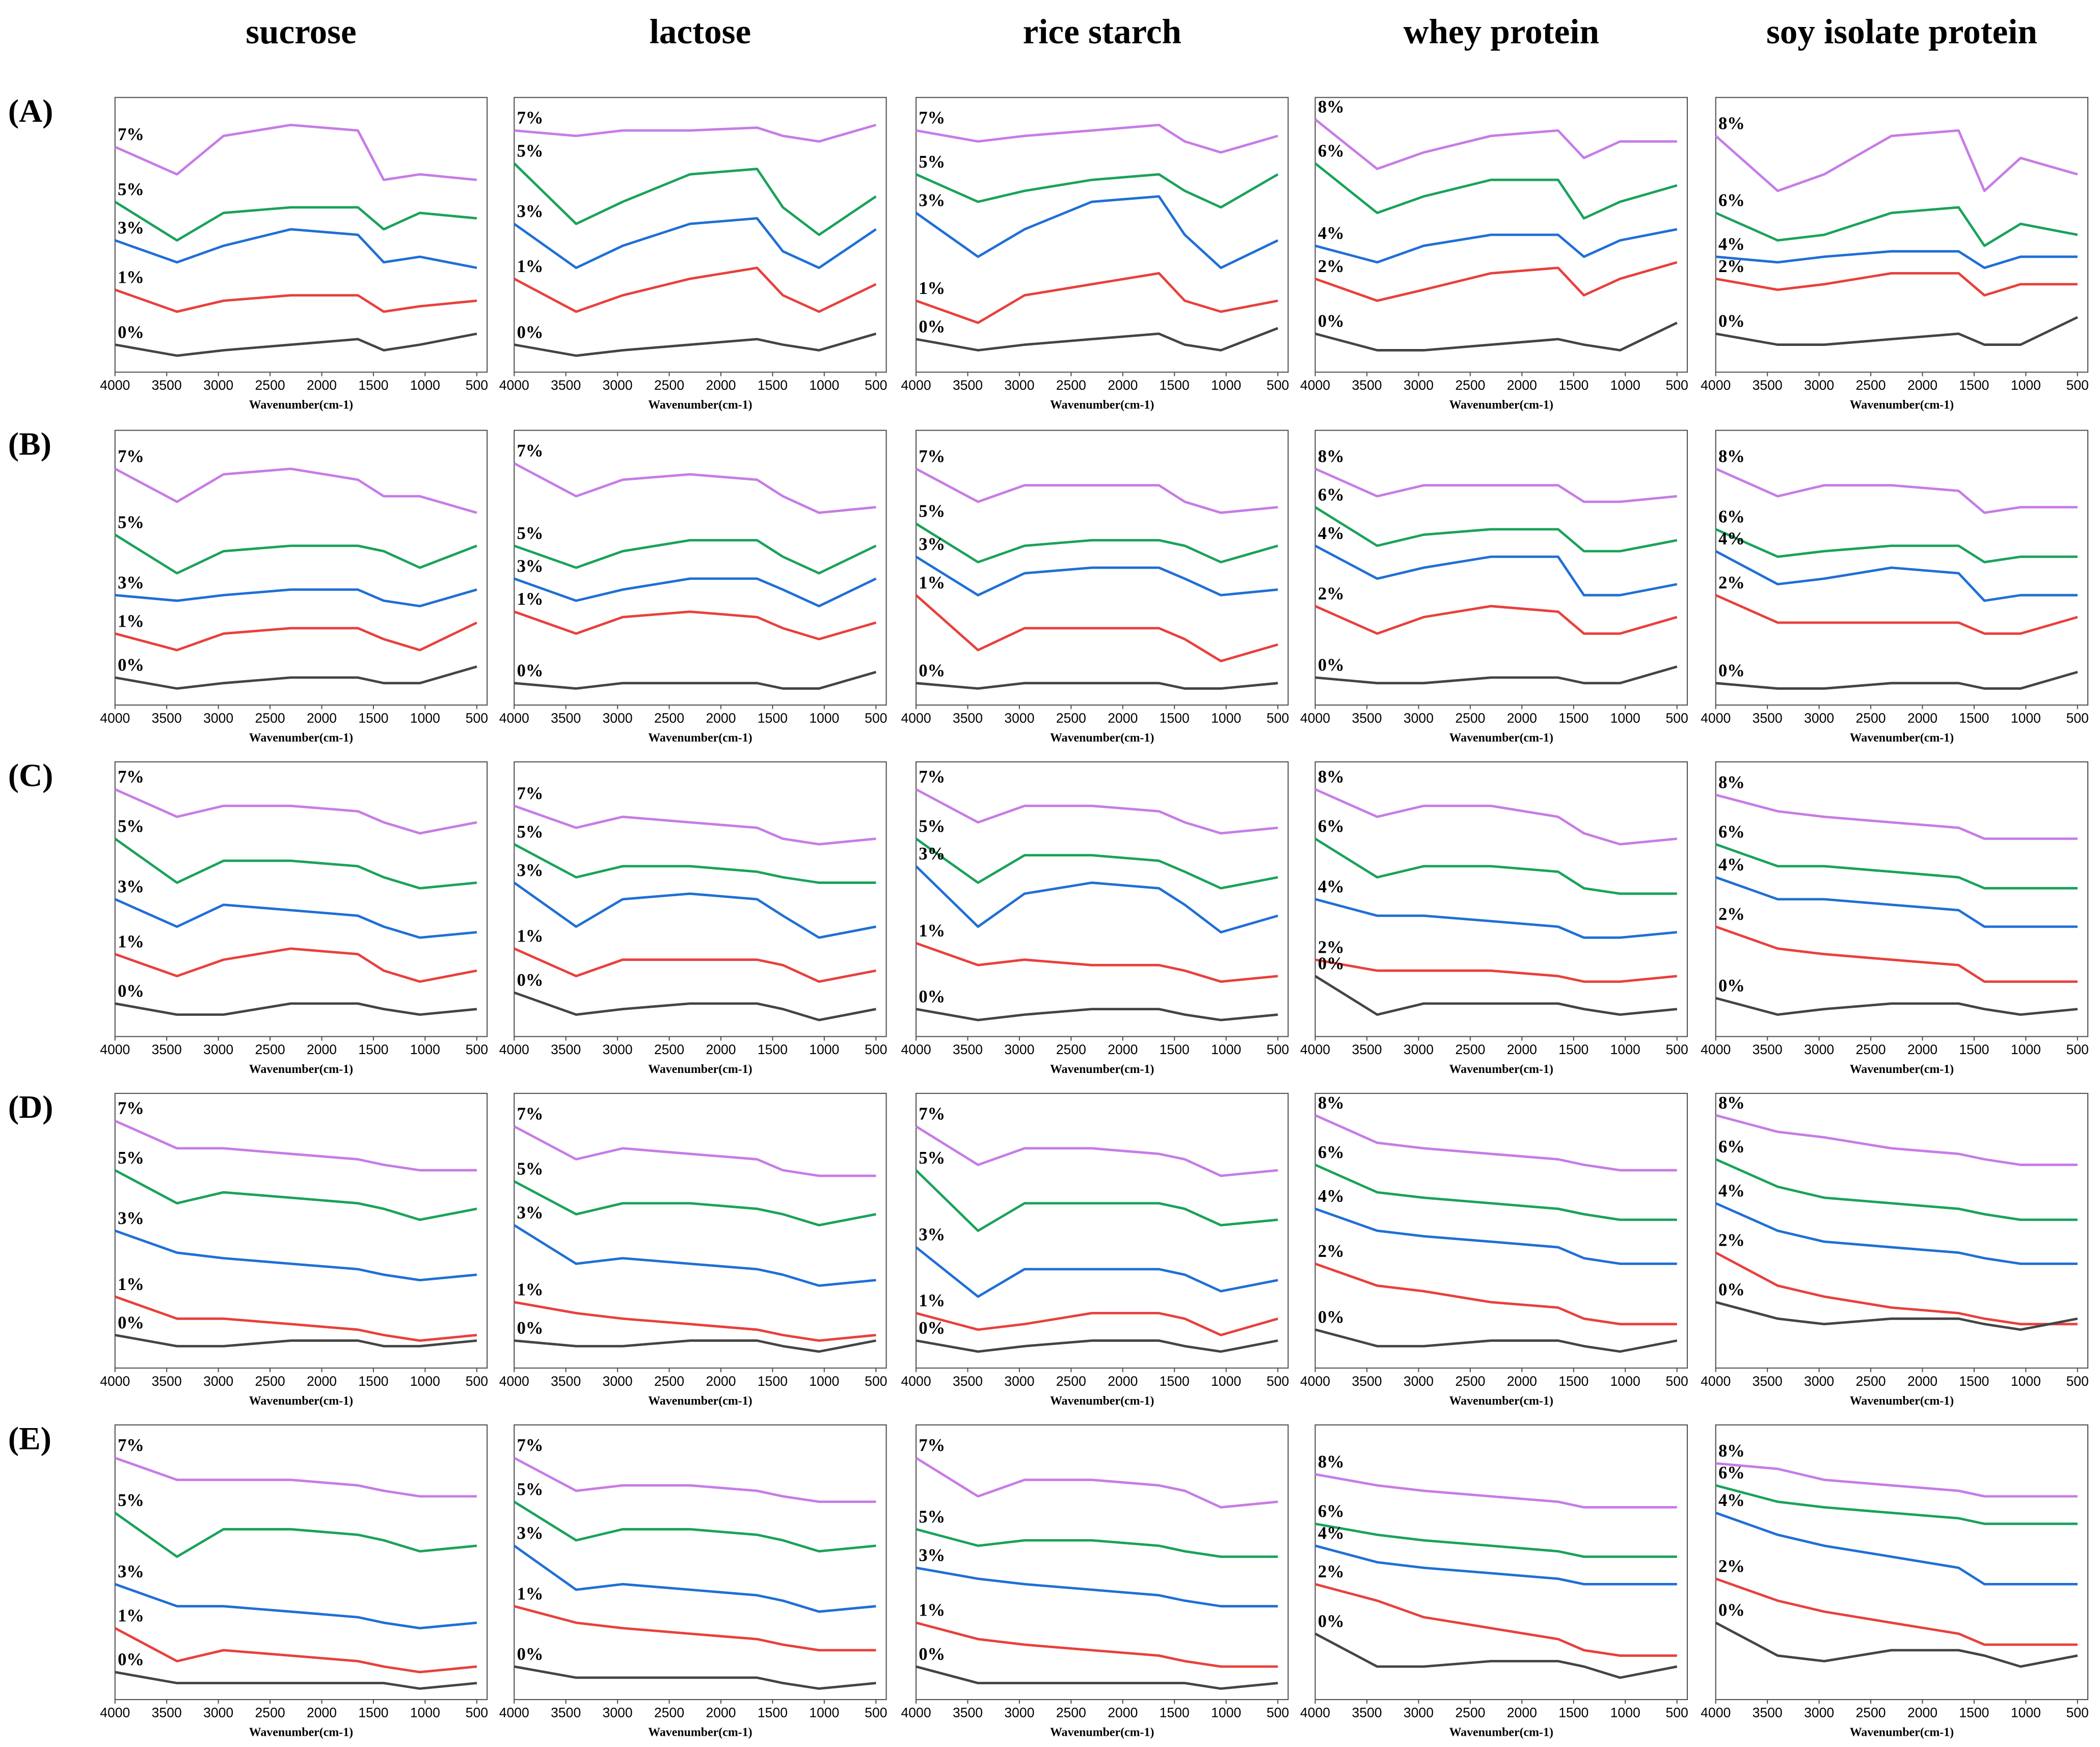  What do you see at coordinates (301, 31) in the screenshot?
I see `column-title: sucrose` at bounding box center [301, 31].